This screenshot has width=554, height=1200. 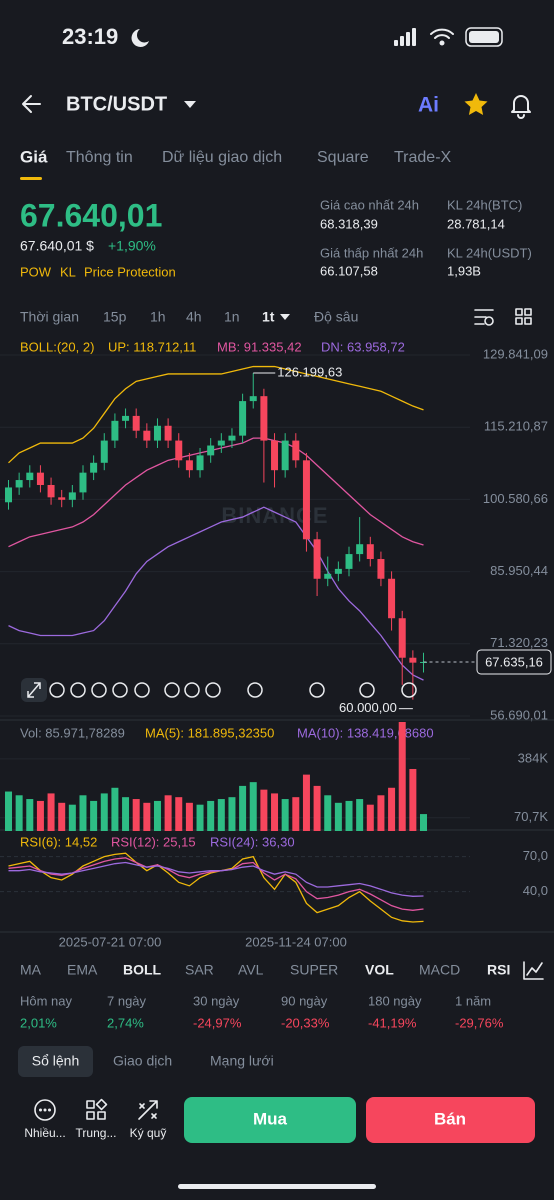 What do you see at coordinates (428, 105) in the screenshot?
I see `ai-button: Ai` at bounding box center [428, 105].